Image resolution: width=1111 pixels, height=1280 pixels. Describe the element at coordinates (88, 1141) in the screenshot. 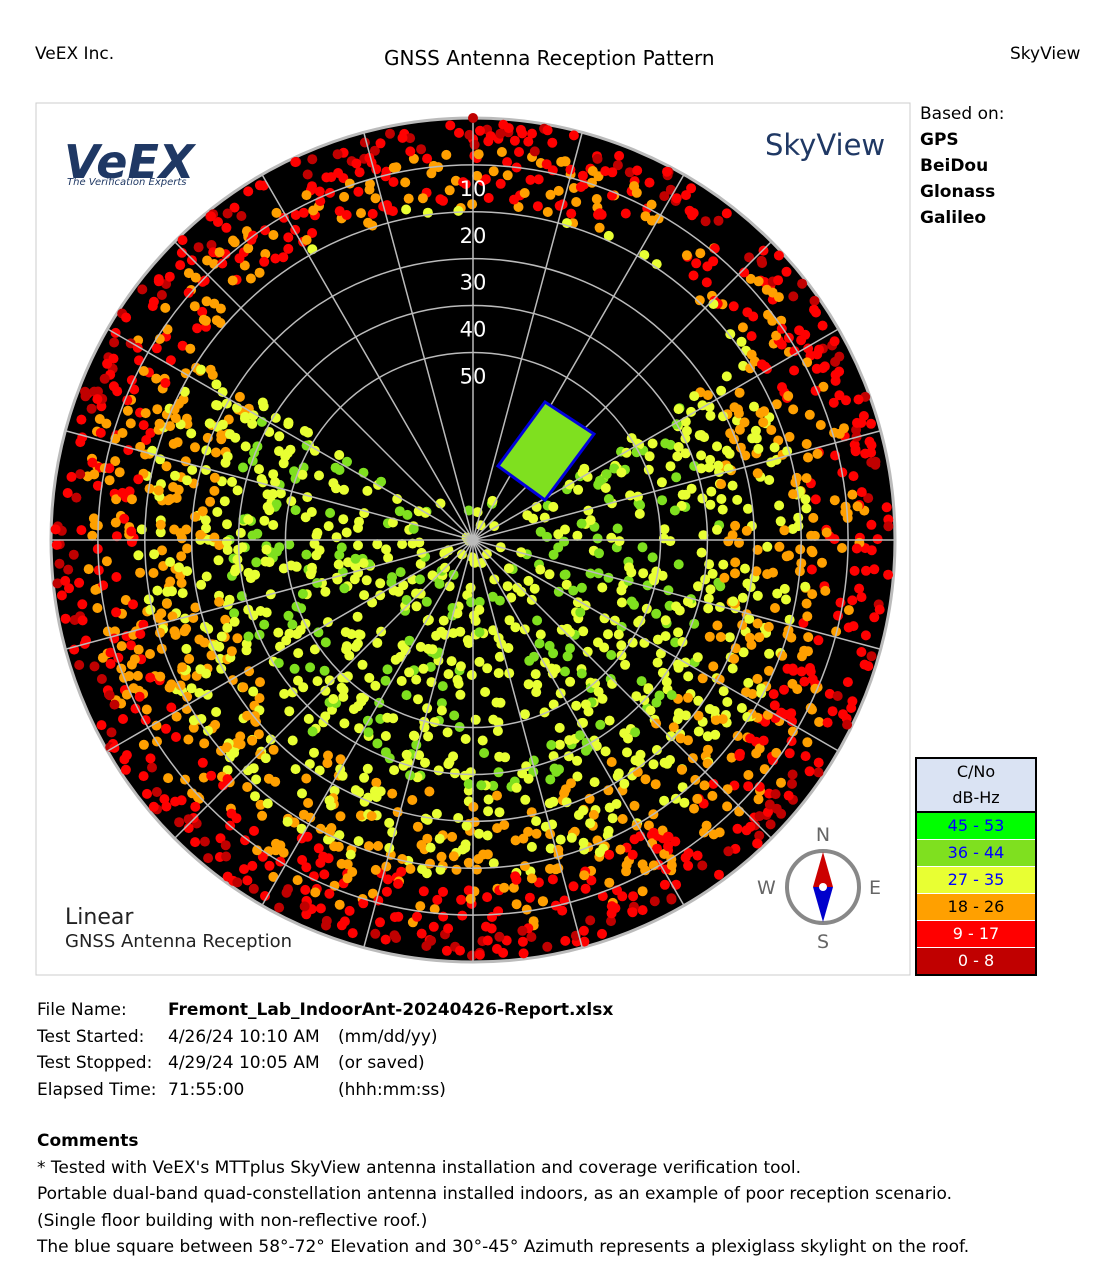

I see `comments-title: Comments` at that location.